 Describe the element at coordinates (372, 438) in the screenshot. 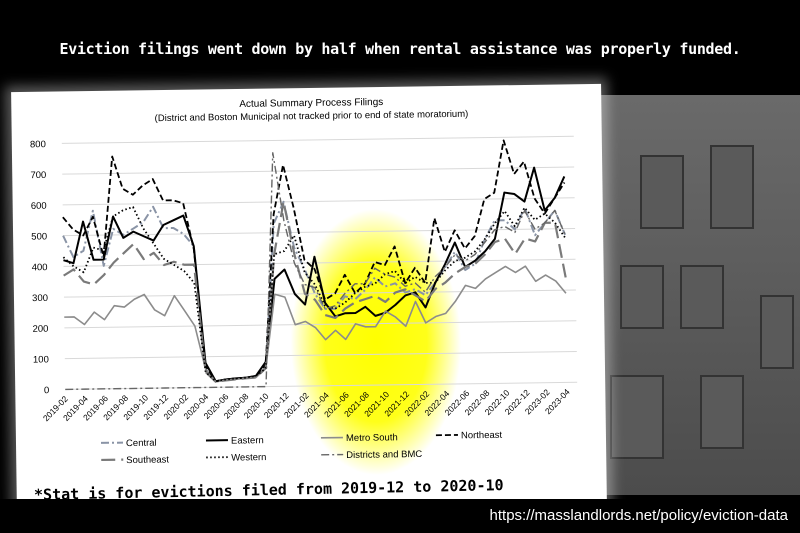

I see `legend-label: Metro South` at that location.